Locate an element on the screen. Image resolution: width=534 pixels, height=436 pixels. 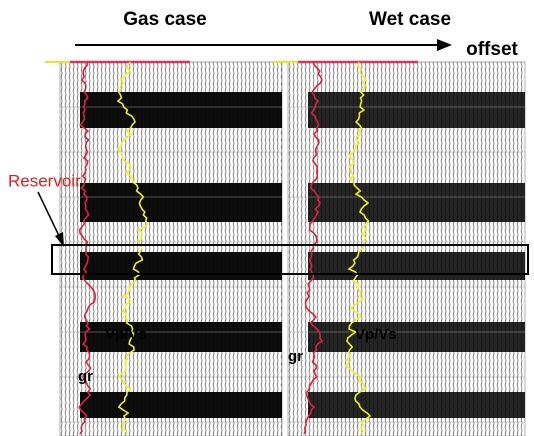
annotation: Reservoir is located at coordinates (44, 180).